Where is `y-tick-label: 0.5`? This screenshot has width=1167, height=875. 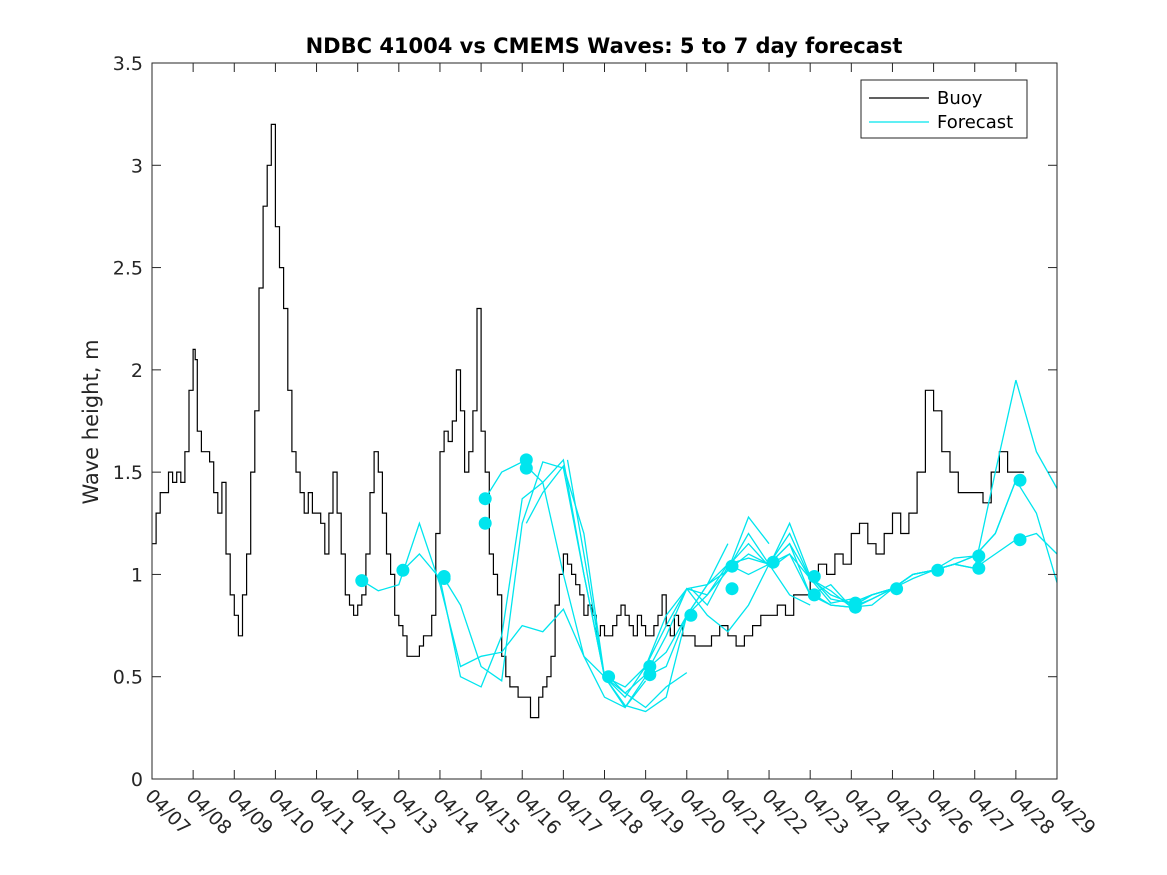 y-tick-label: 0.5 is located at coordinates (128, 678).